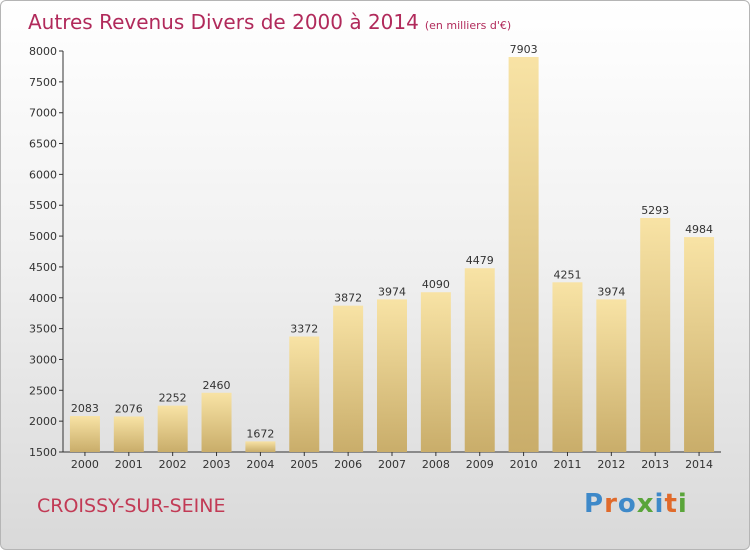 The height and width of the screenshot is (550, 750). What do you see at coordinates (173, 398) in the screenshot?
I see `value-label-2002: 2252` at bounding box center [173, 398].